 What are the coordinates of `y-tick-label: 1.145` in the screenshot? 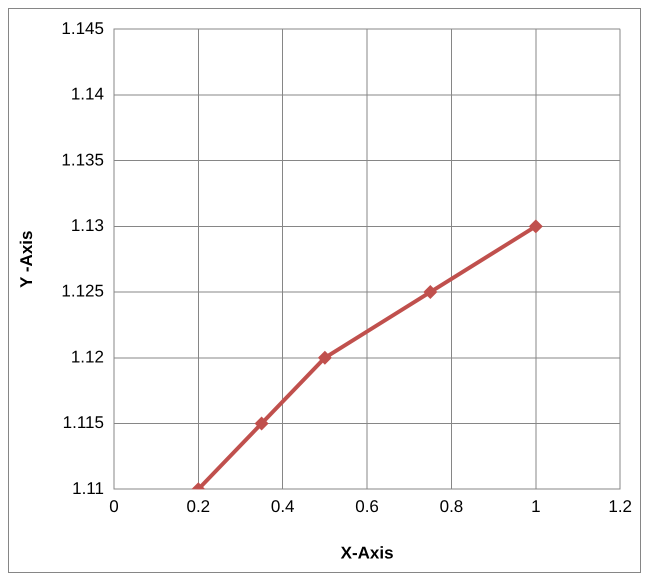 It's located at (82, 28).